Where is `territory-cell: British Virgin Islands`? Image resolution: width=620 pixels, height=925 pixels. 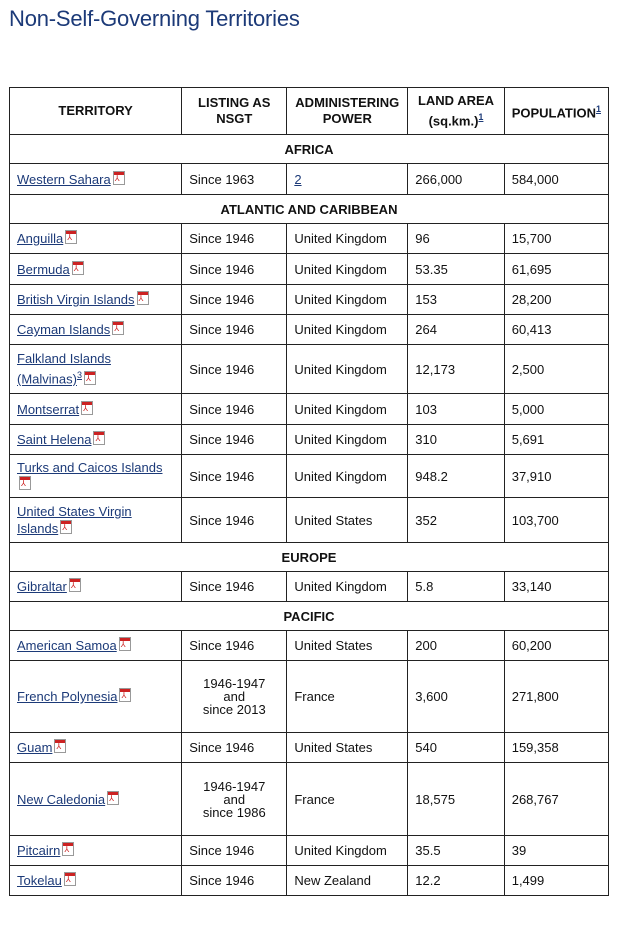
territory-cell: British Virgin Islands is located at coordinates (95, 299).